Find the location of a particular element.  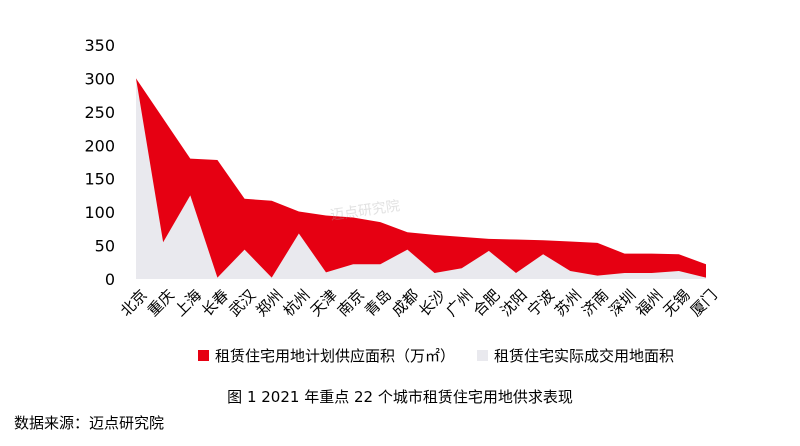

x-tick-label: 合肥 is located at coordinates (487, 303).